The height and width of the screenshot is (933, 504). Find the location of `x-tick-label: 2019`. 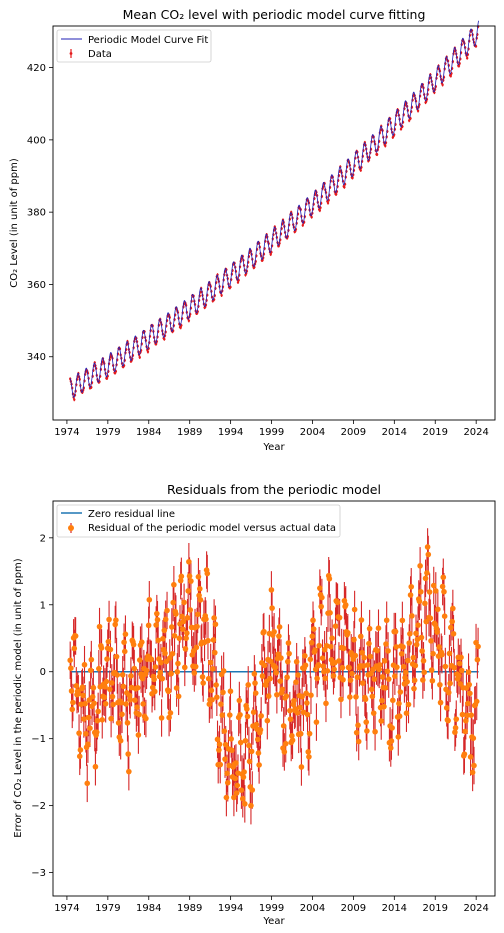

x-tick-label: 2019 is located at coordinates (435, 908).